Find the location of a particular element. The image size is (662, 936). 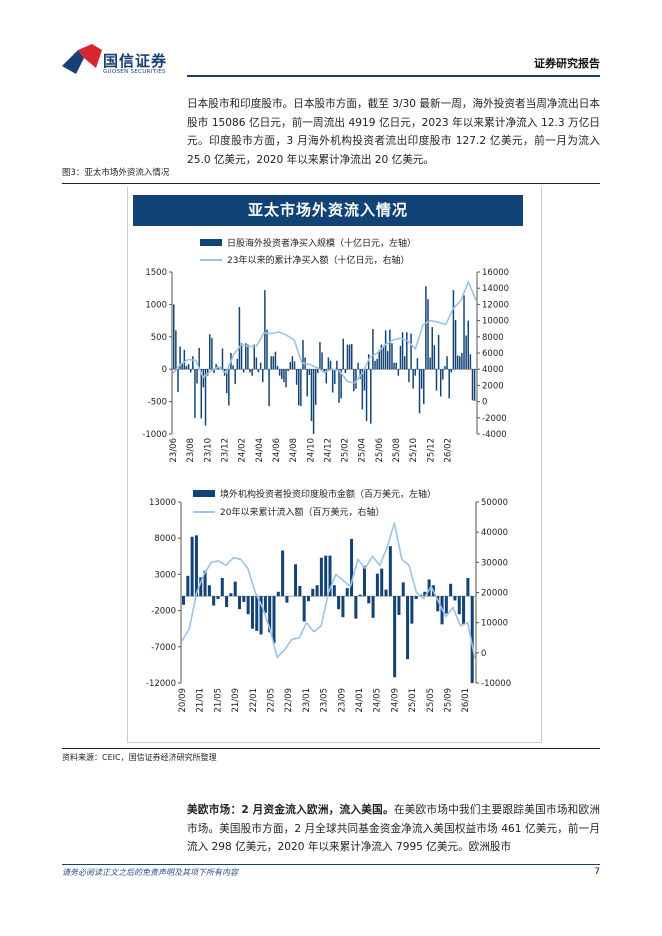

chart2-right-tick-label: 30000 is located at coordinates (494, 563).